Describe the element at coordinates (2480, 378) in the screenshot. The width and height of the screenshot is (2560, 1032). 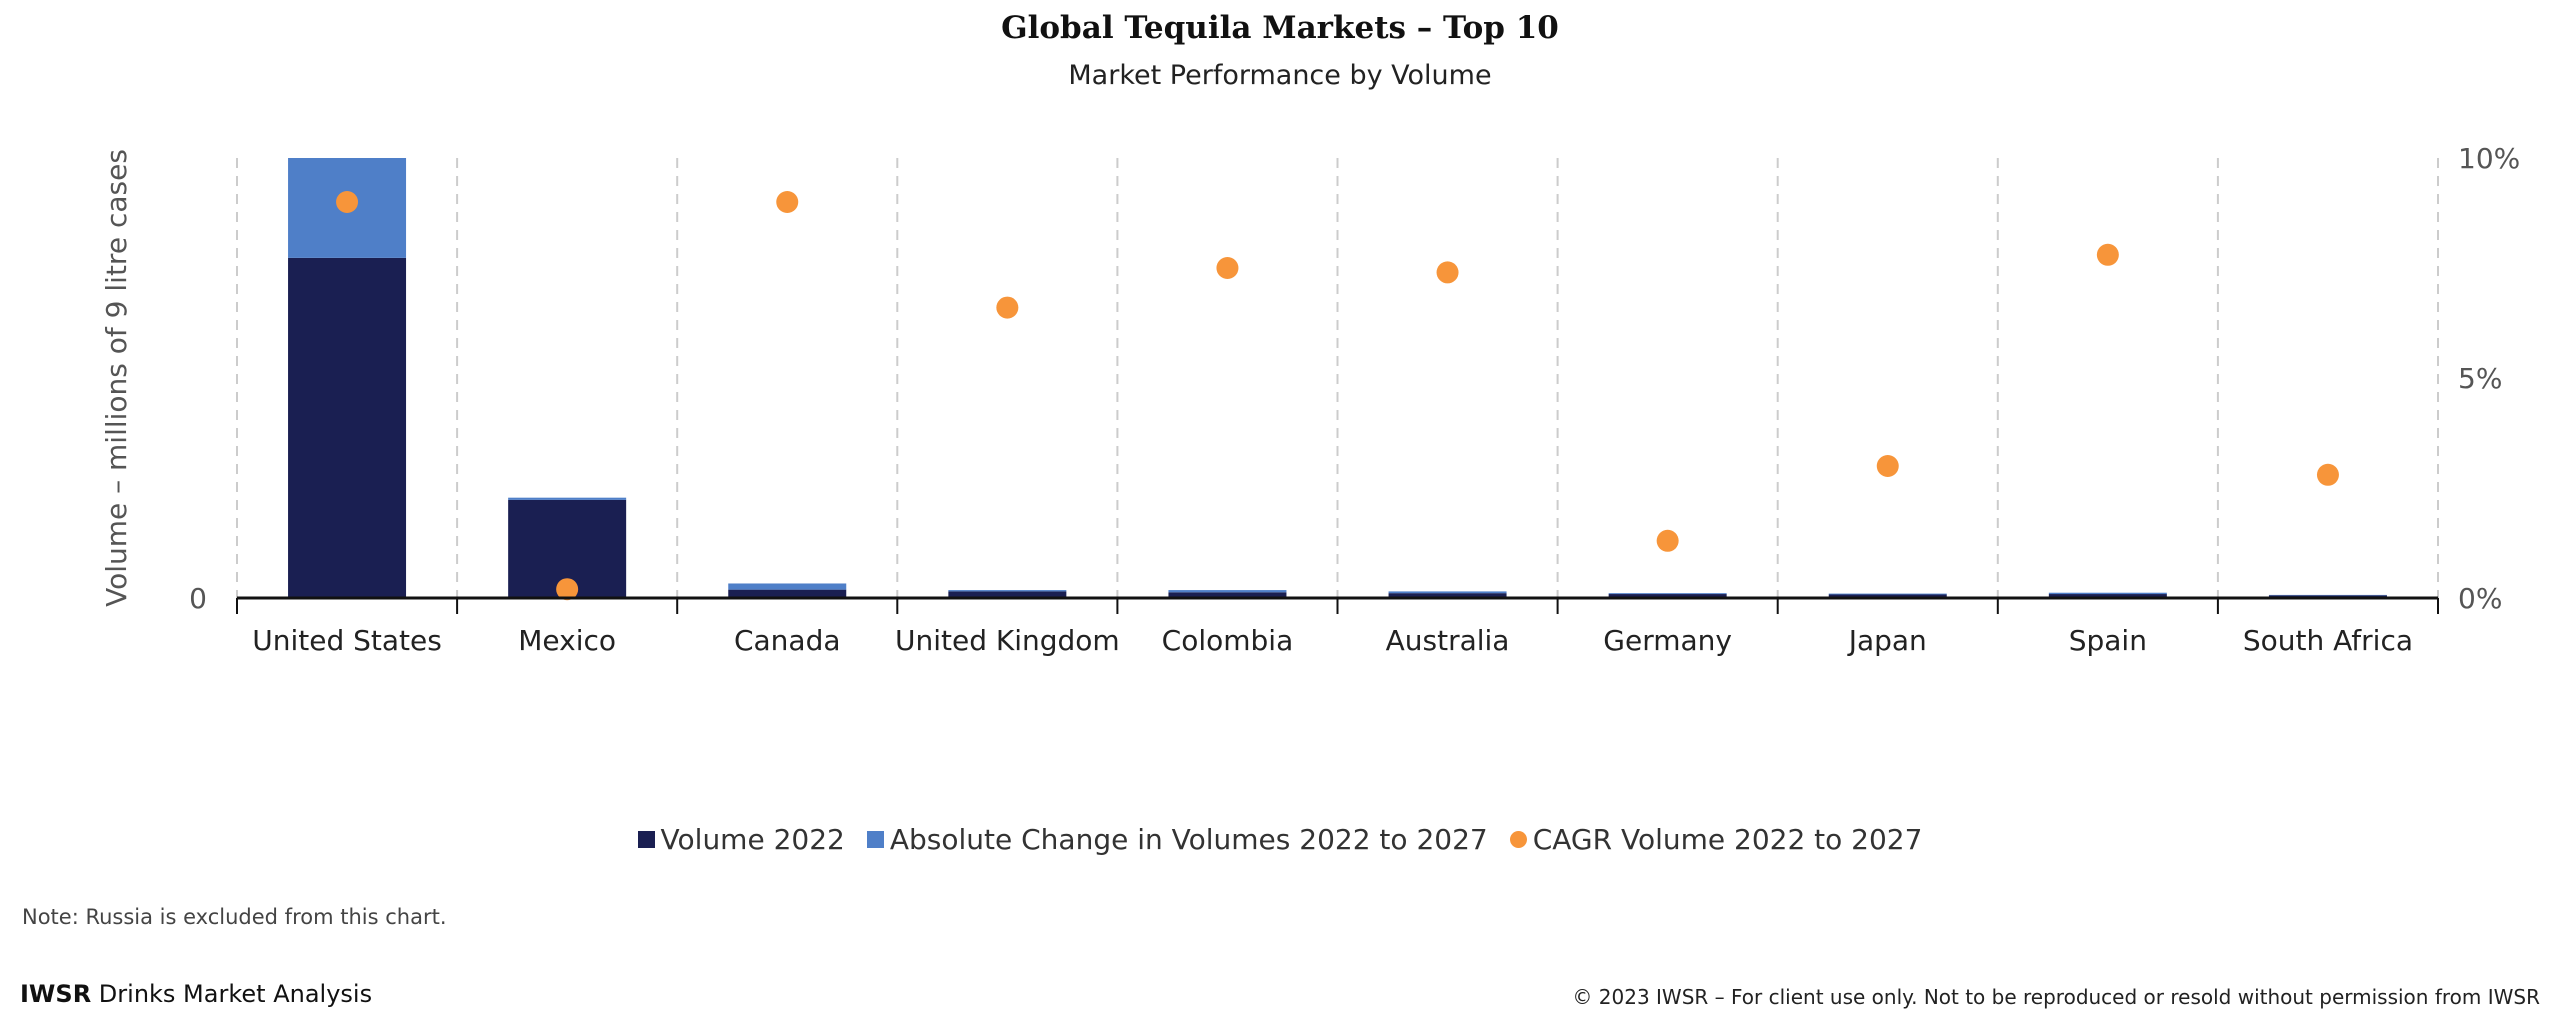
I see `y2-tick-label: 5%` at that location.